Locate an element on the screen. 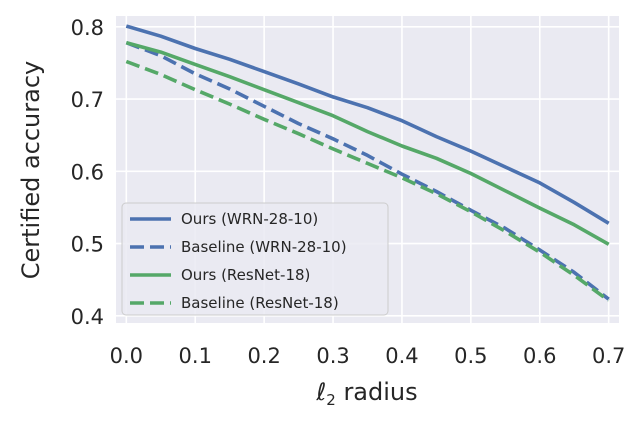  legend-label-3: Baseline (ResNet-18) is located at coordinates (260, 303).